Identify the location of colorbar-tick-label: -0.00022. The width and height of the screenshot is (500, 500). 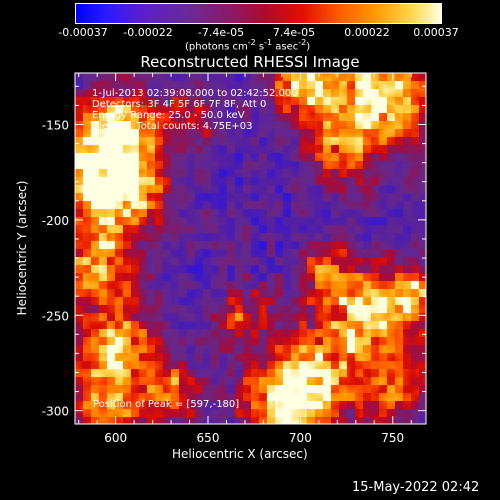
(148, 32).